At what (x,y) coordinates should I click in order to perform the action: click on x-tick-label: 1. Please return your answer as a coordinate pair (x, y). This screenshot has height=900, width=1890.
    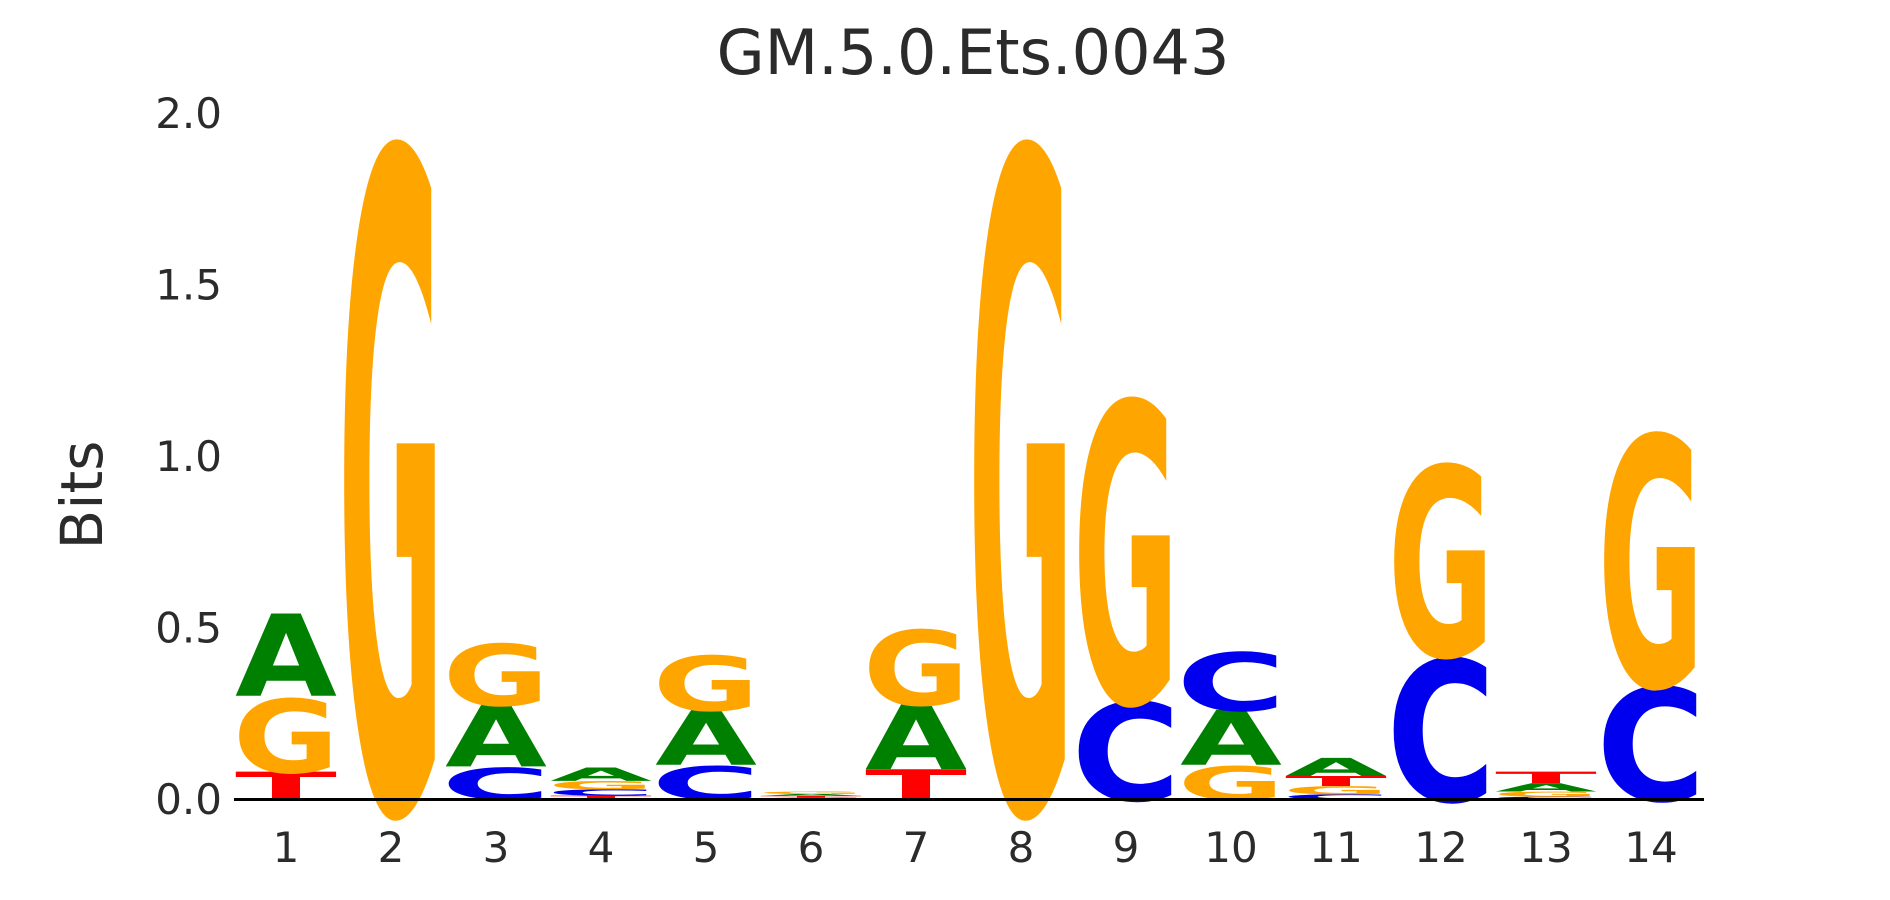
    Looking at the image, I should click on (286, 847).